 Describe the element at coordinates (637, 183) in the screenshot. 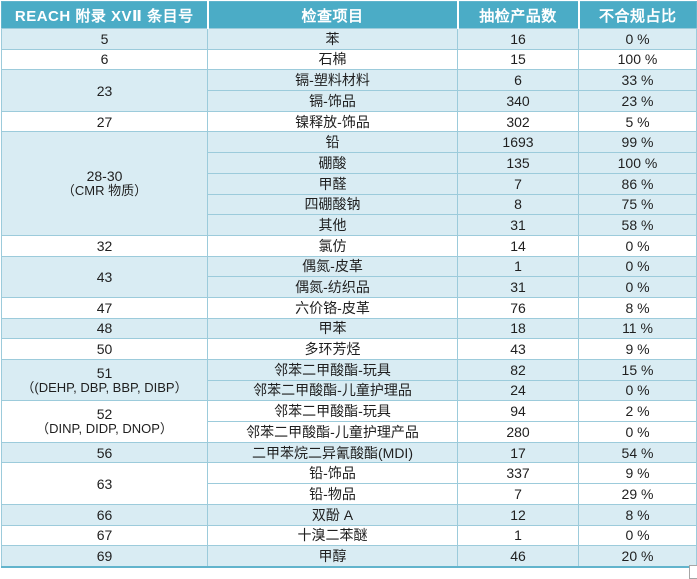

I see `noncompliance-rate-cell: 86 %` at that location.